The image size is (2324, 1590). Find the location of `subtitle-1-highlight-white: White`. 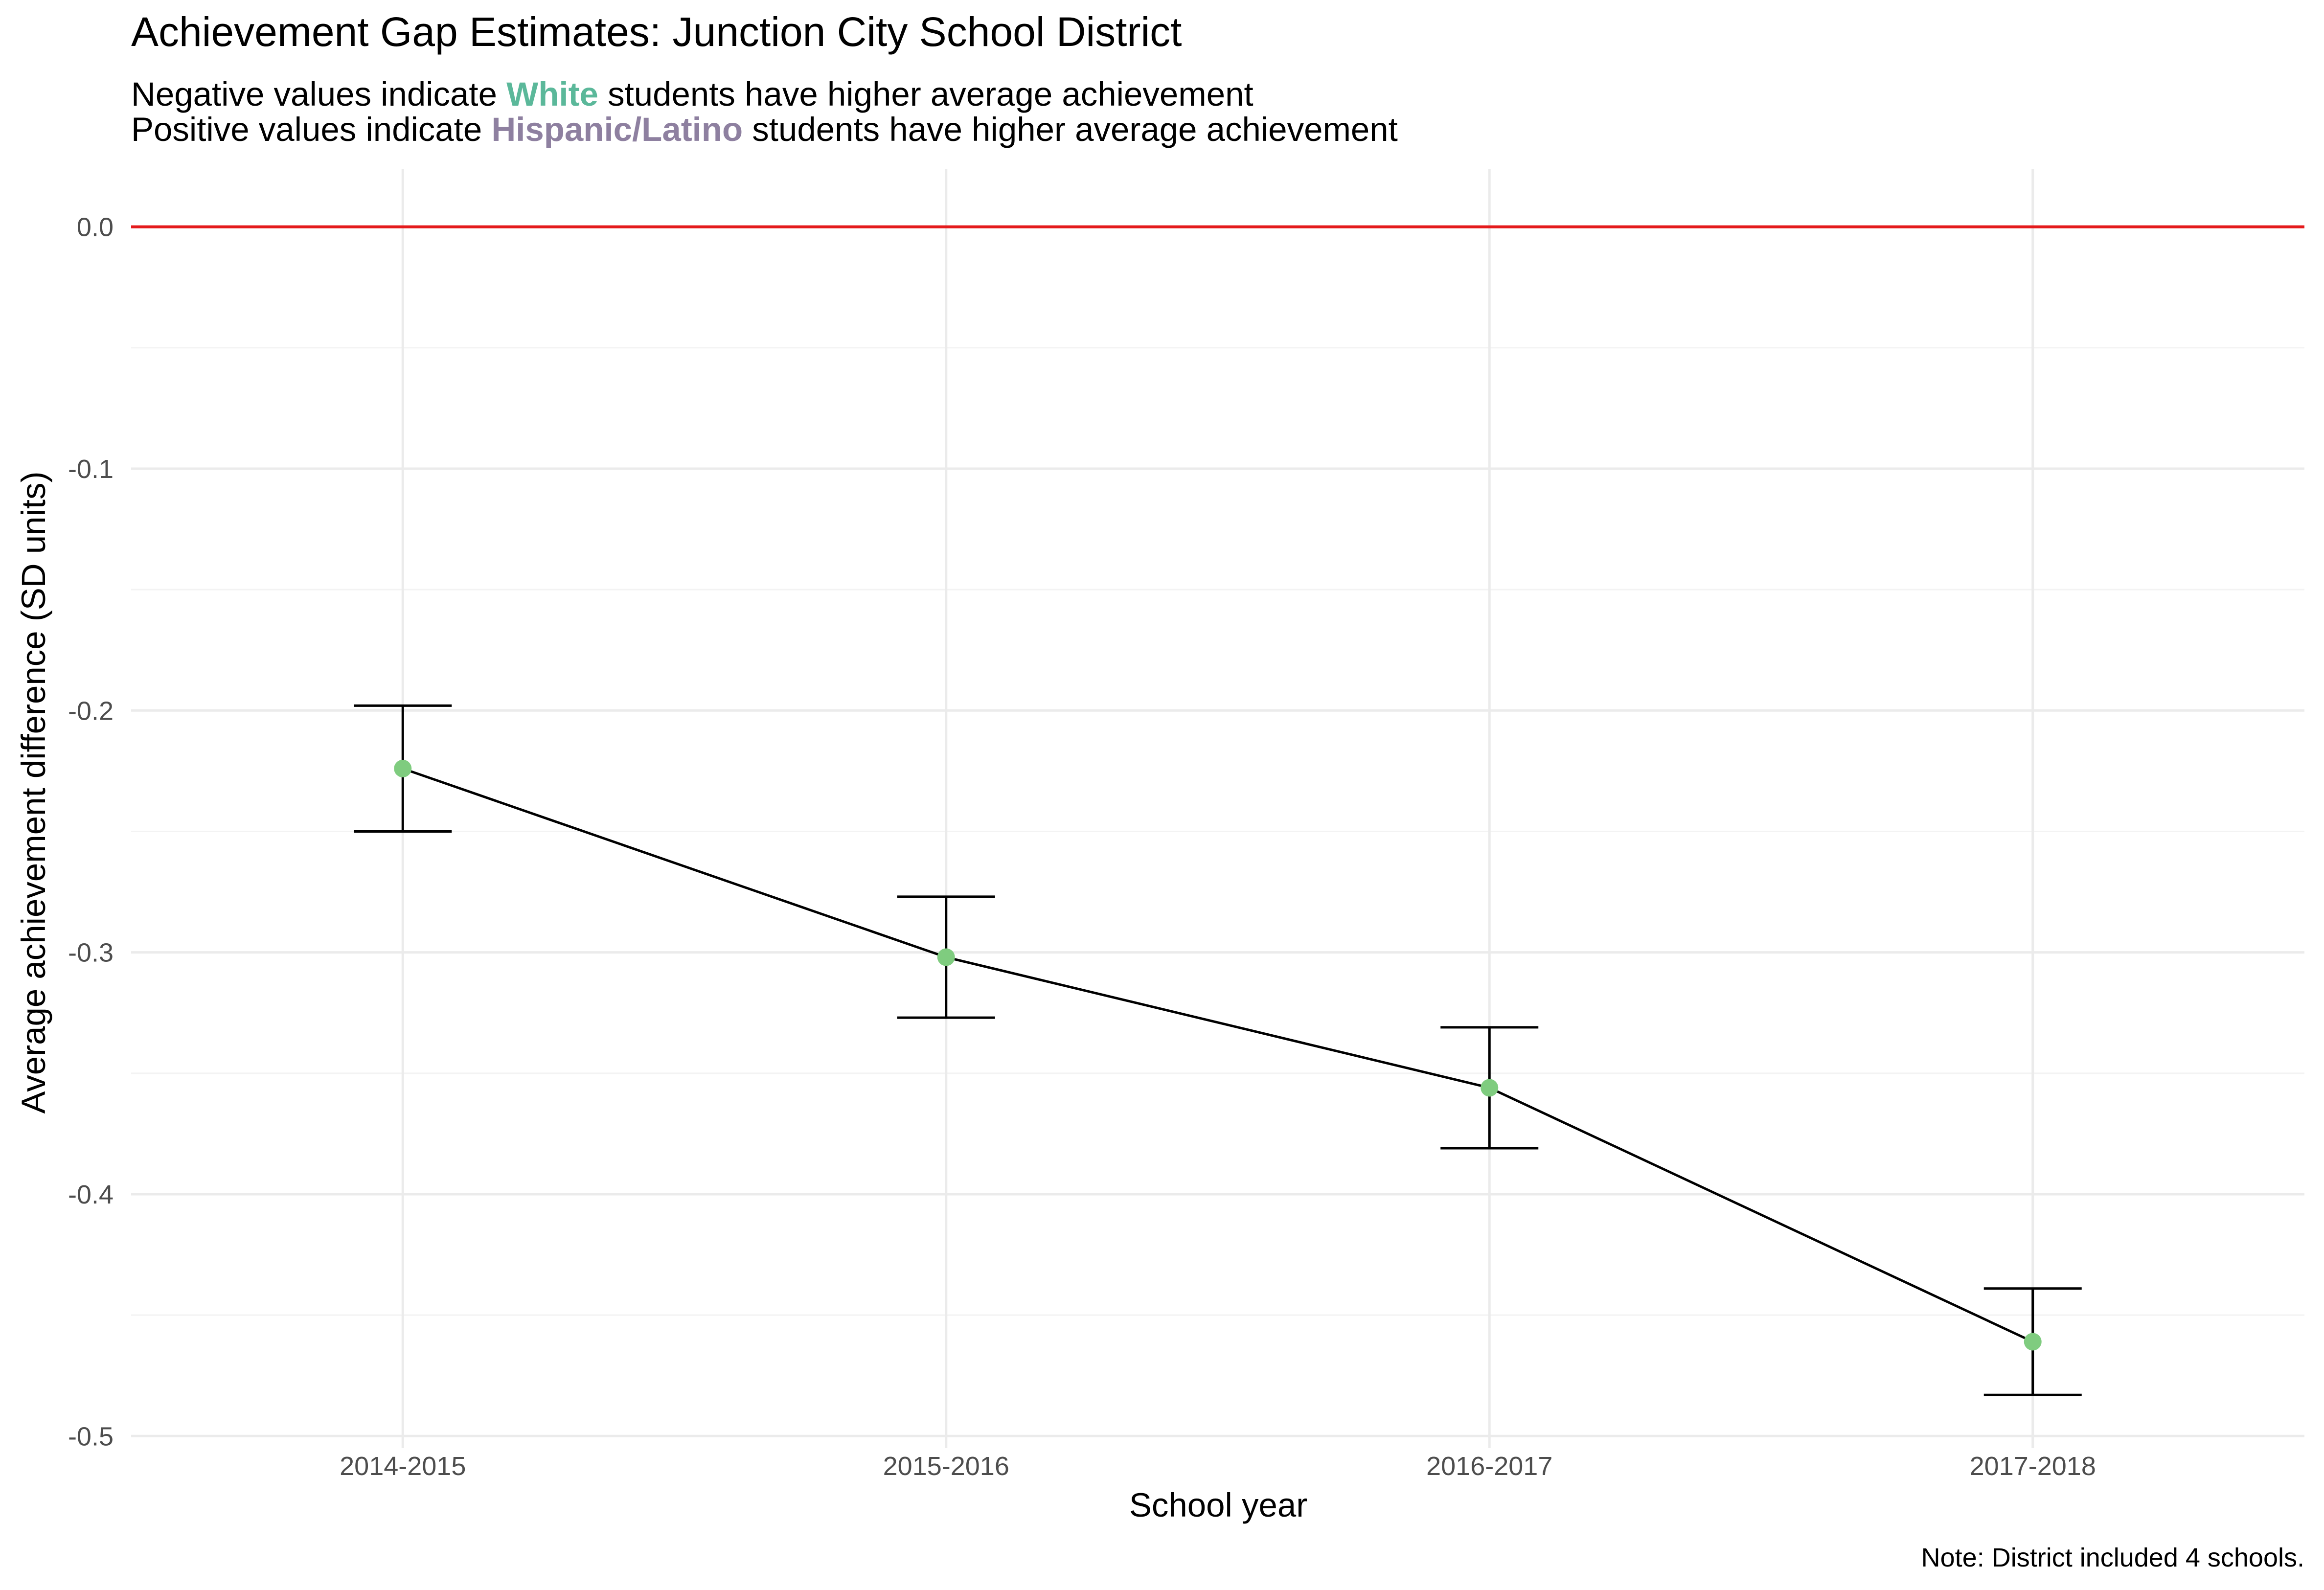

subtitle-1-highlight-white: White is located at coordinates (552, 94).